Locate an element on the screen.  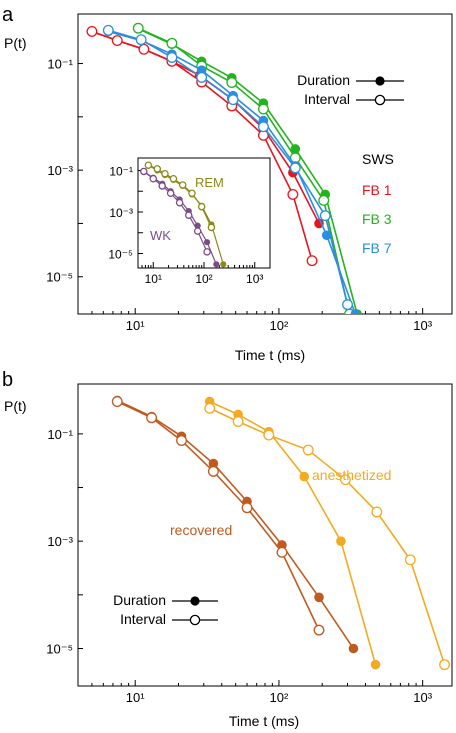
label-anesthetized: anesthetized is located at coordinates (351, 475).